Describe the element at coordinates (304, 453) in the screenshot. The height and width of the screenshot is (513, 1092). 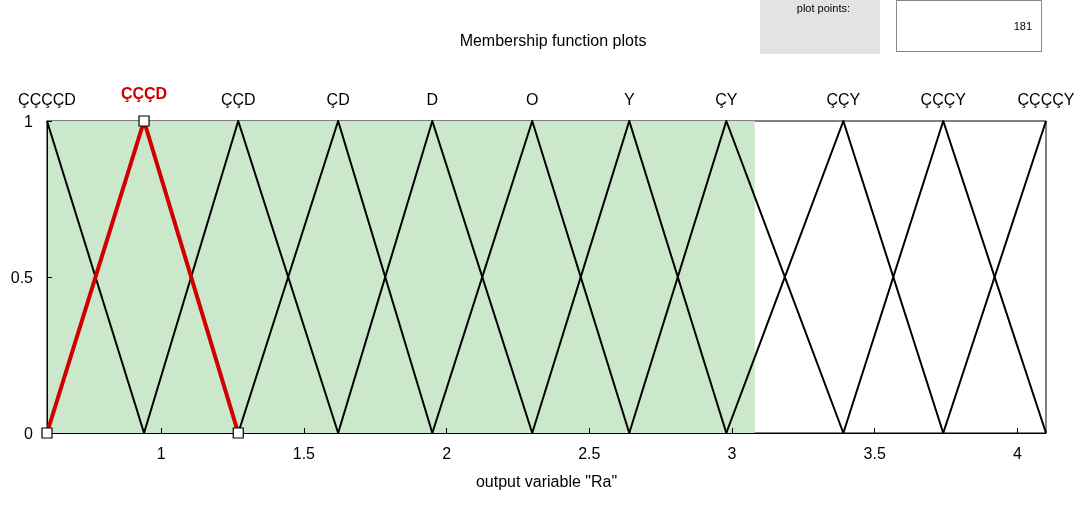
I see `x-tick-label: 1.5` at that location.